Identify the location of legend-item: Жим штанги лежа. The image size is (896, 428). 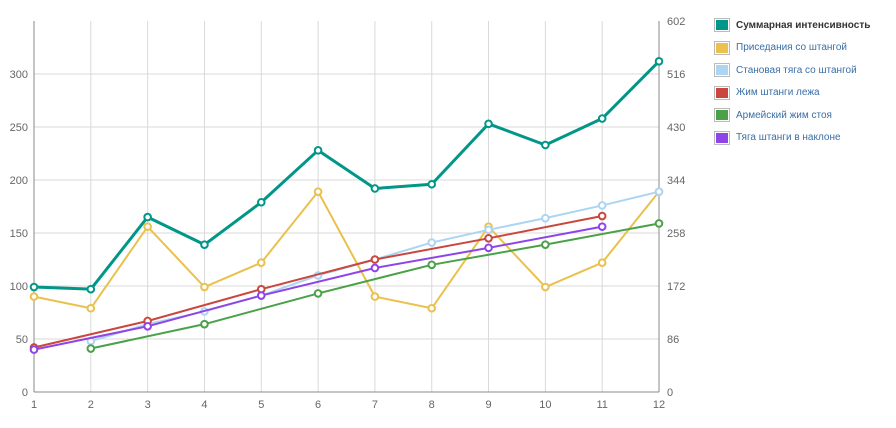
(792, 93).